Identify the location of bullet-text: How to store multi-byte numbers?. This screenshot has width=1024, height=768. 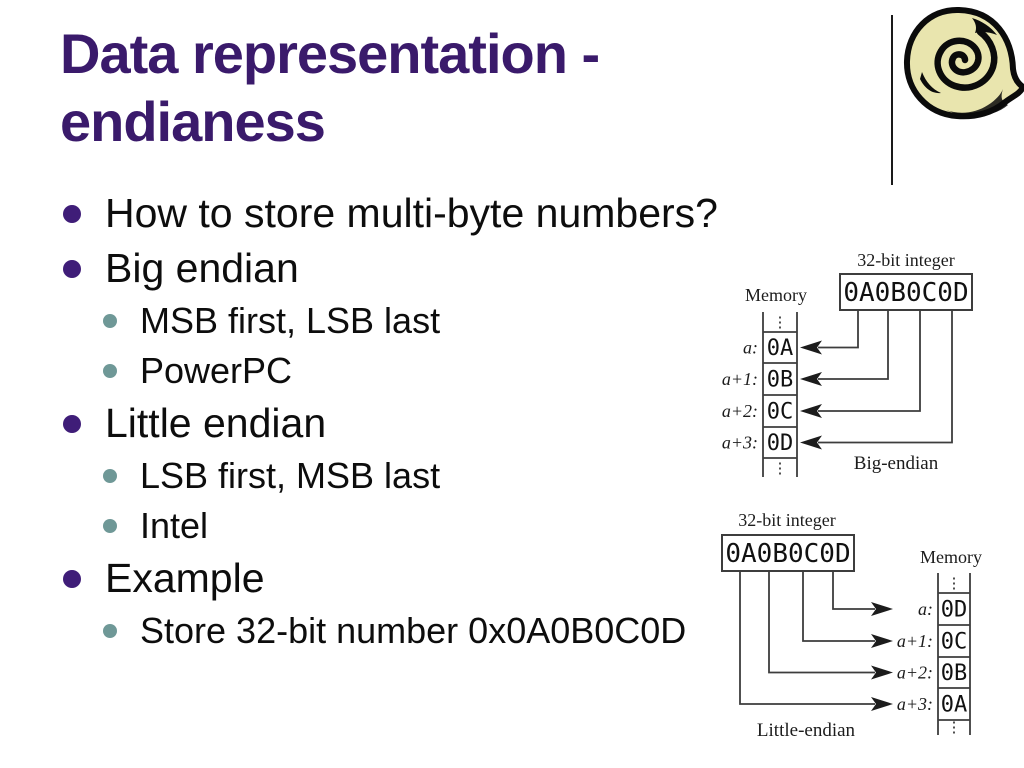
(411, 213).